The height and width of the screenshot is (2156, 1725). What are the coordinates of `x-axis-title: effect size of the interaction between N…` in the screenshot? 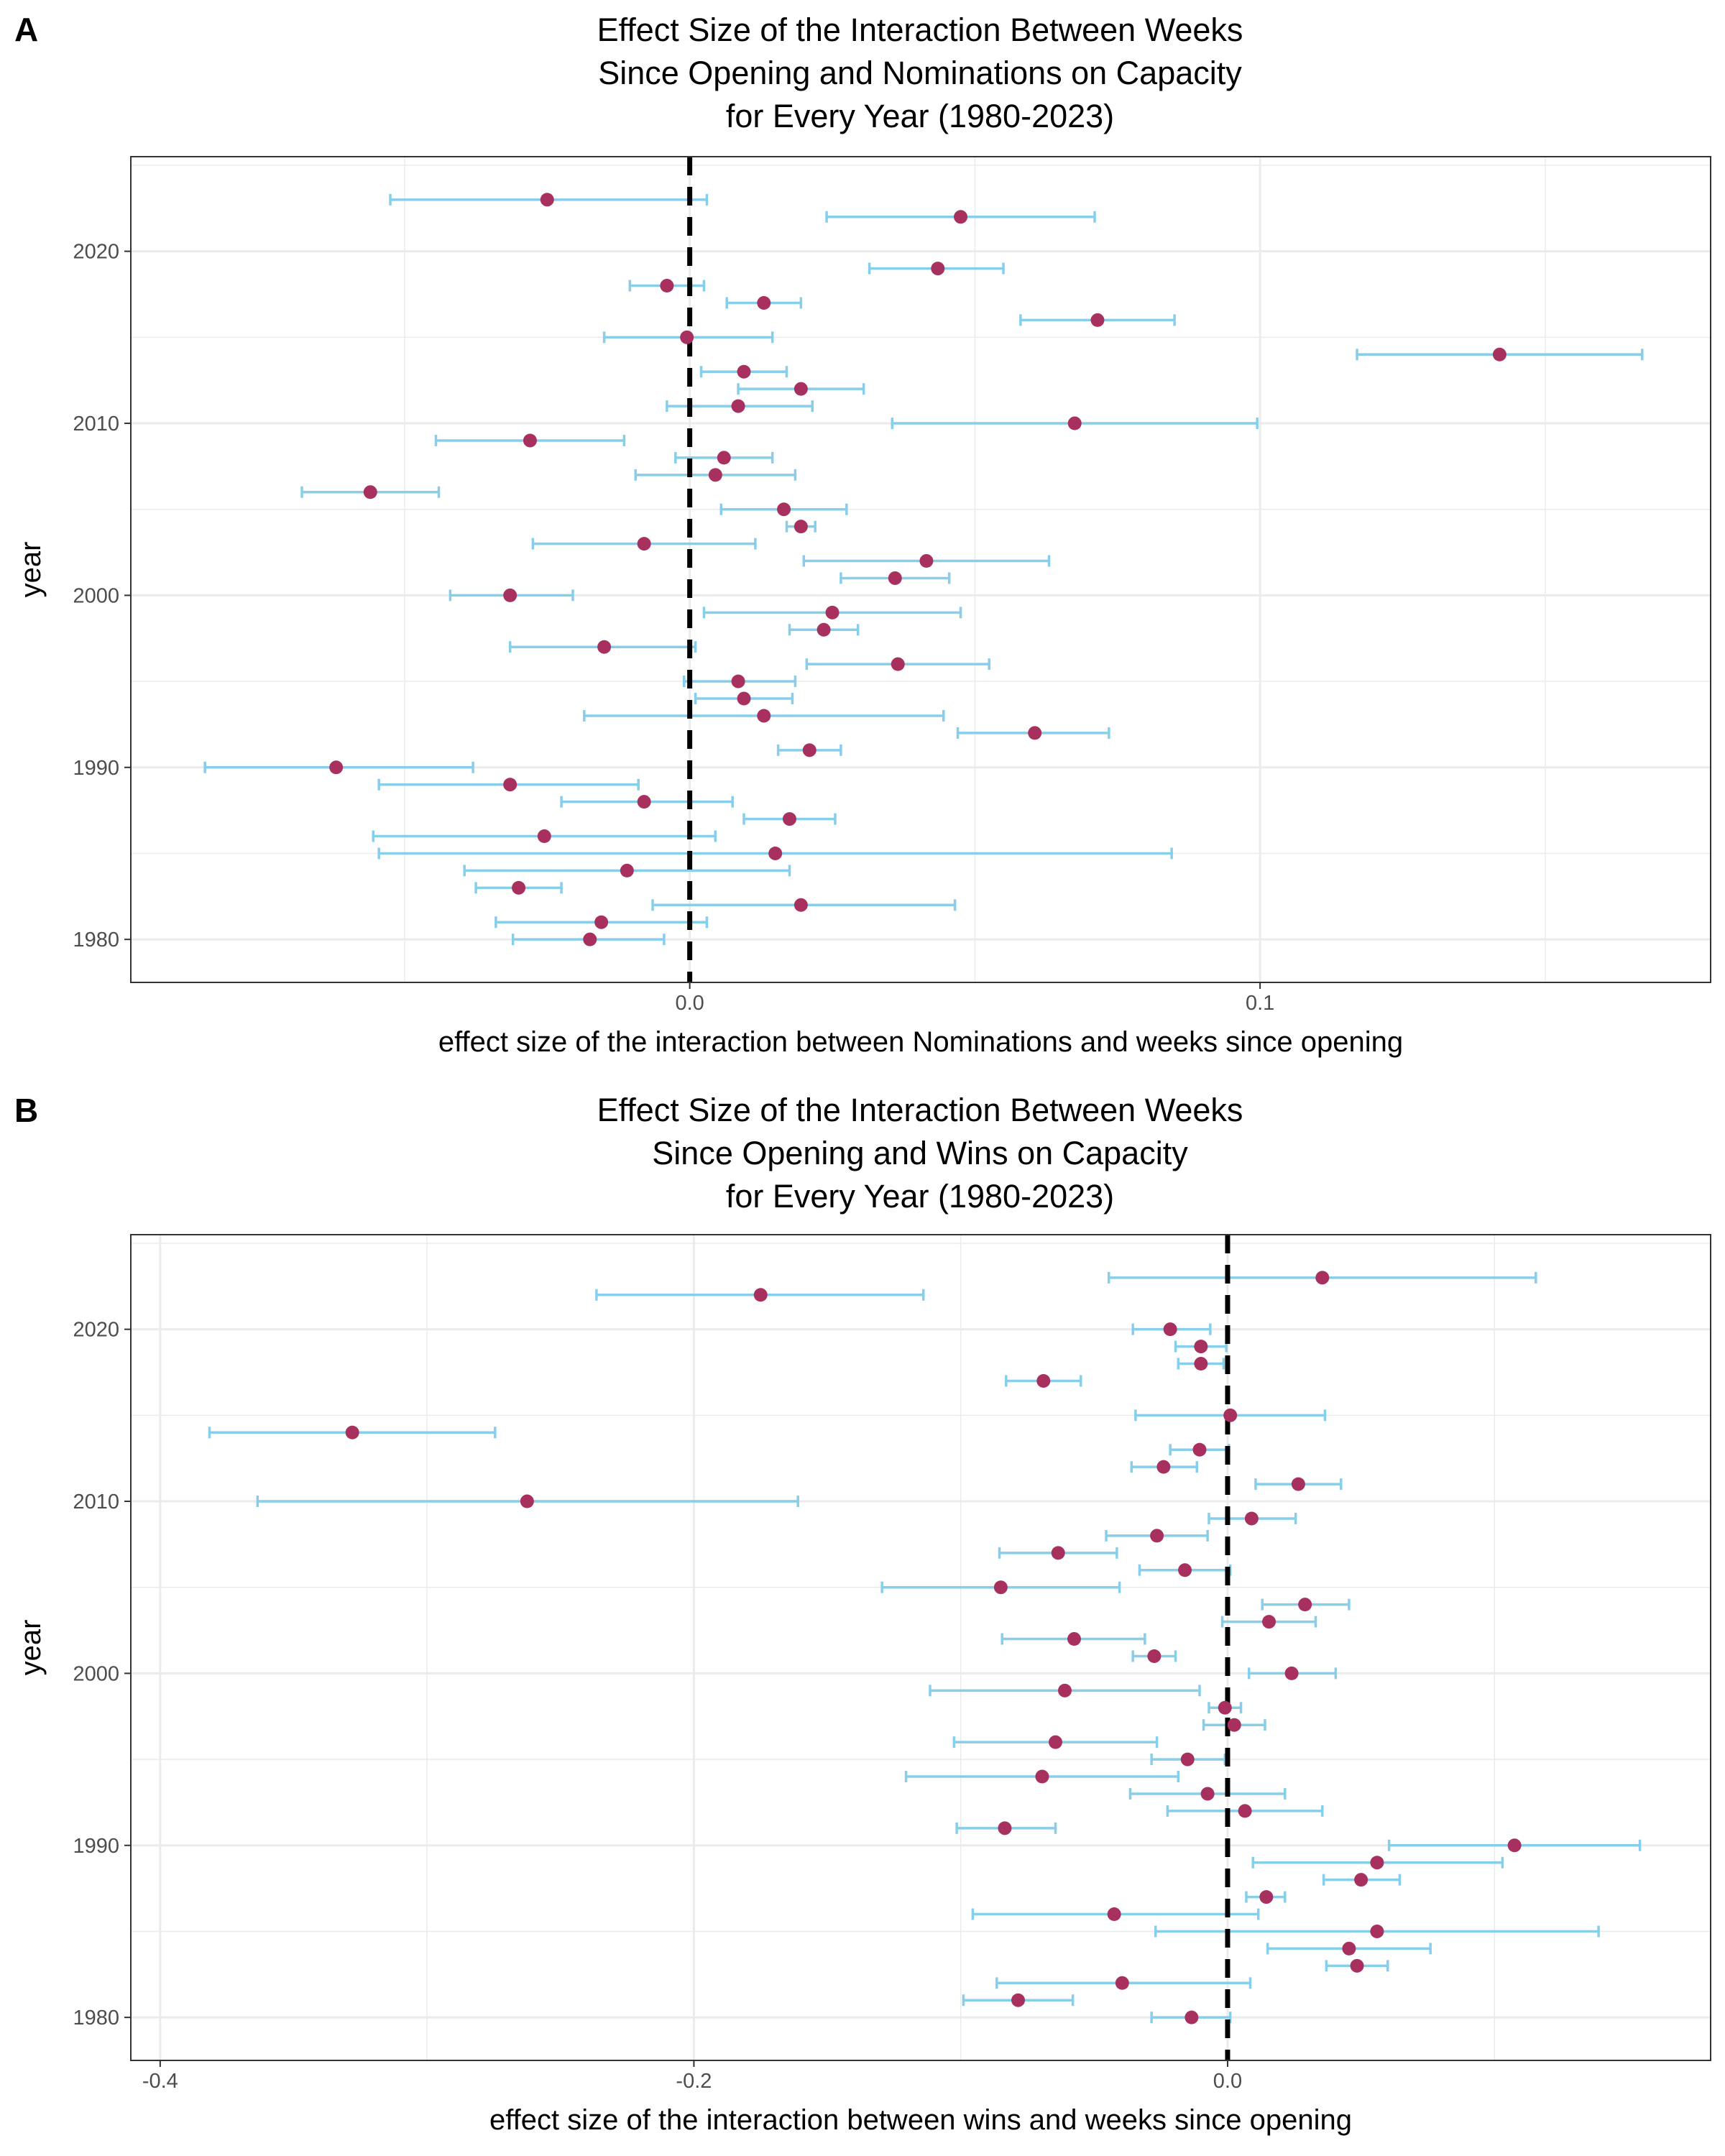 It's located at (920, 1042).